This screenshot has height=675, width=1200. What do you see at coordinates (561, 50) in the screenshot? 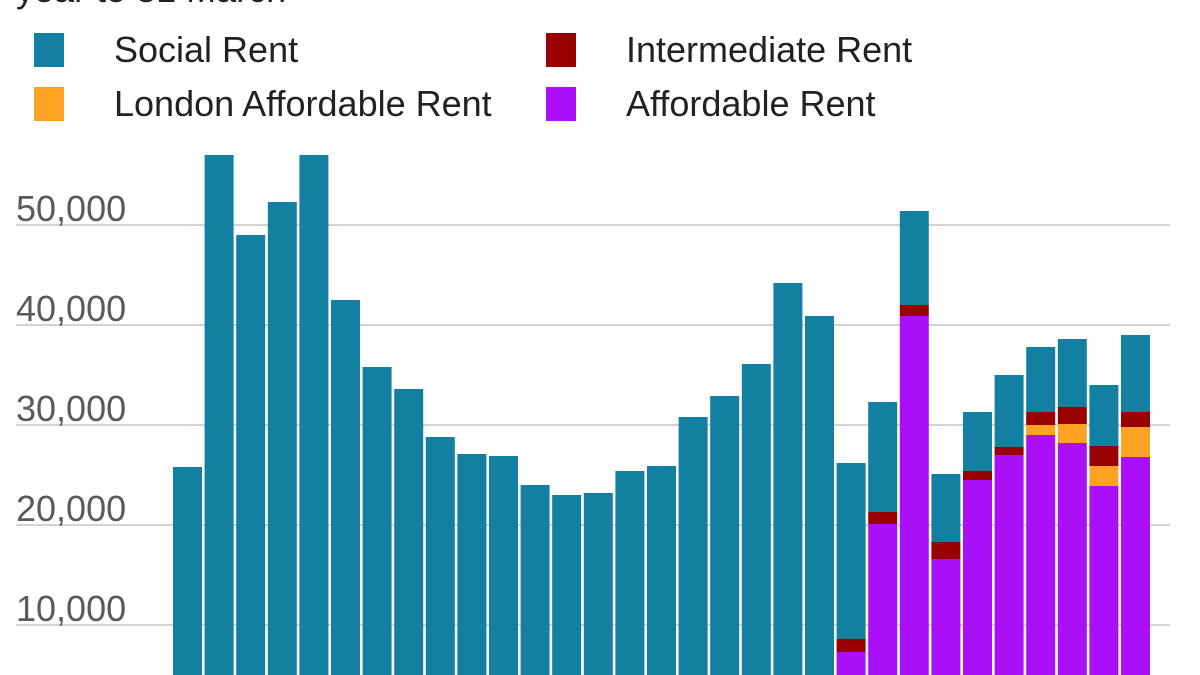
I see `legend-swatch-intermediate-rent` at bounding box center [561, 50].